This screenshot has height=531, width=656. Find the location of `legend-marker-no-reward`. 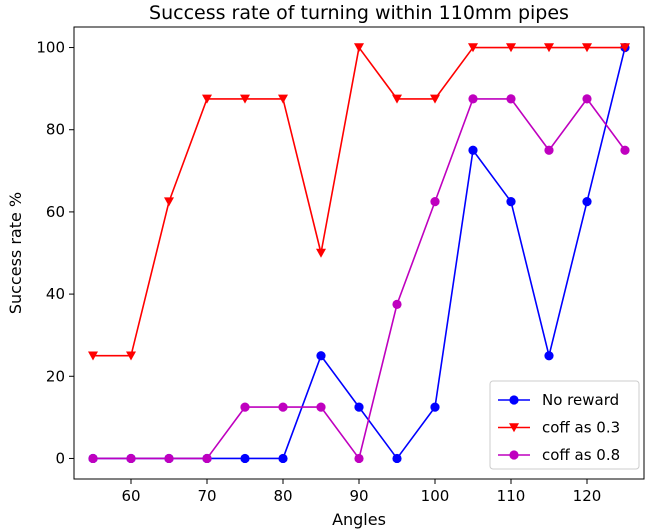

legend-marker-no-reward is located at coordinates (514, 400).